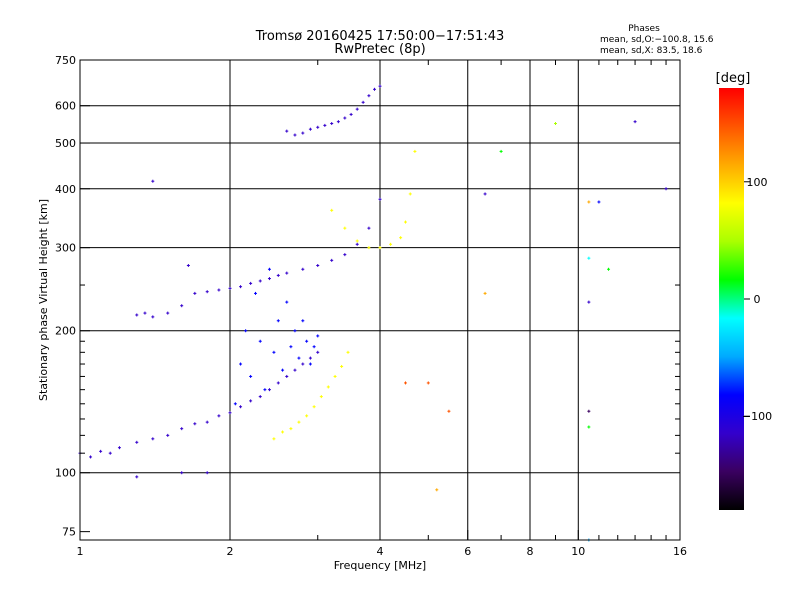 The width and height of the screenshot is (800, 600). I want to click on colorbar, so click(731, 299).